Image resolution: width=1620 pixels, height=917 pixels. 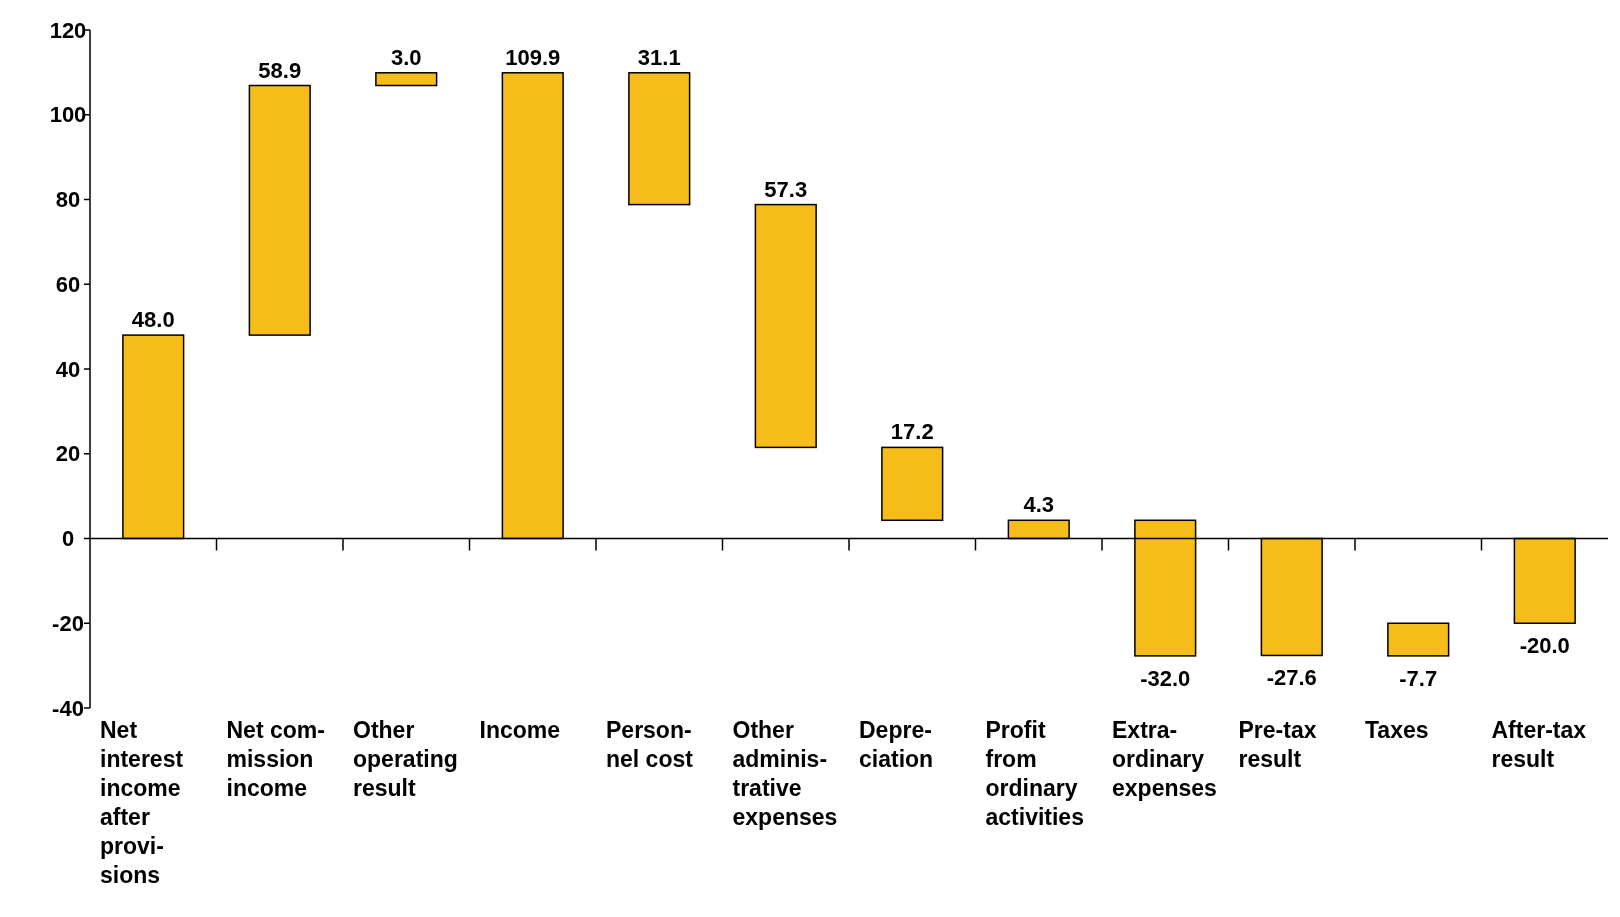 What do you see at coordinates (68, 30) in the screenshot?
I see `y-tick-label: 120` at bounding box center [68, 30].